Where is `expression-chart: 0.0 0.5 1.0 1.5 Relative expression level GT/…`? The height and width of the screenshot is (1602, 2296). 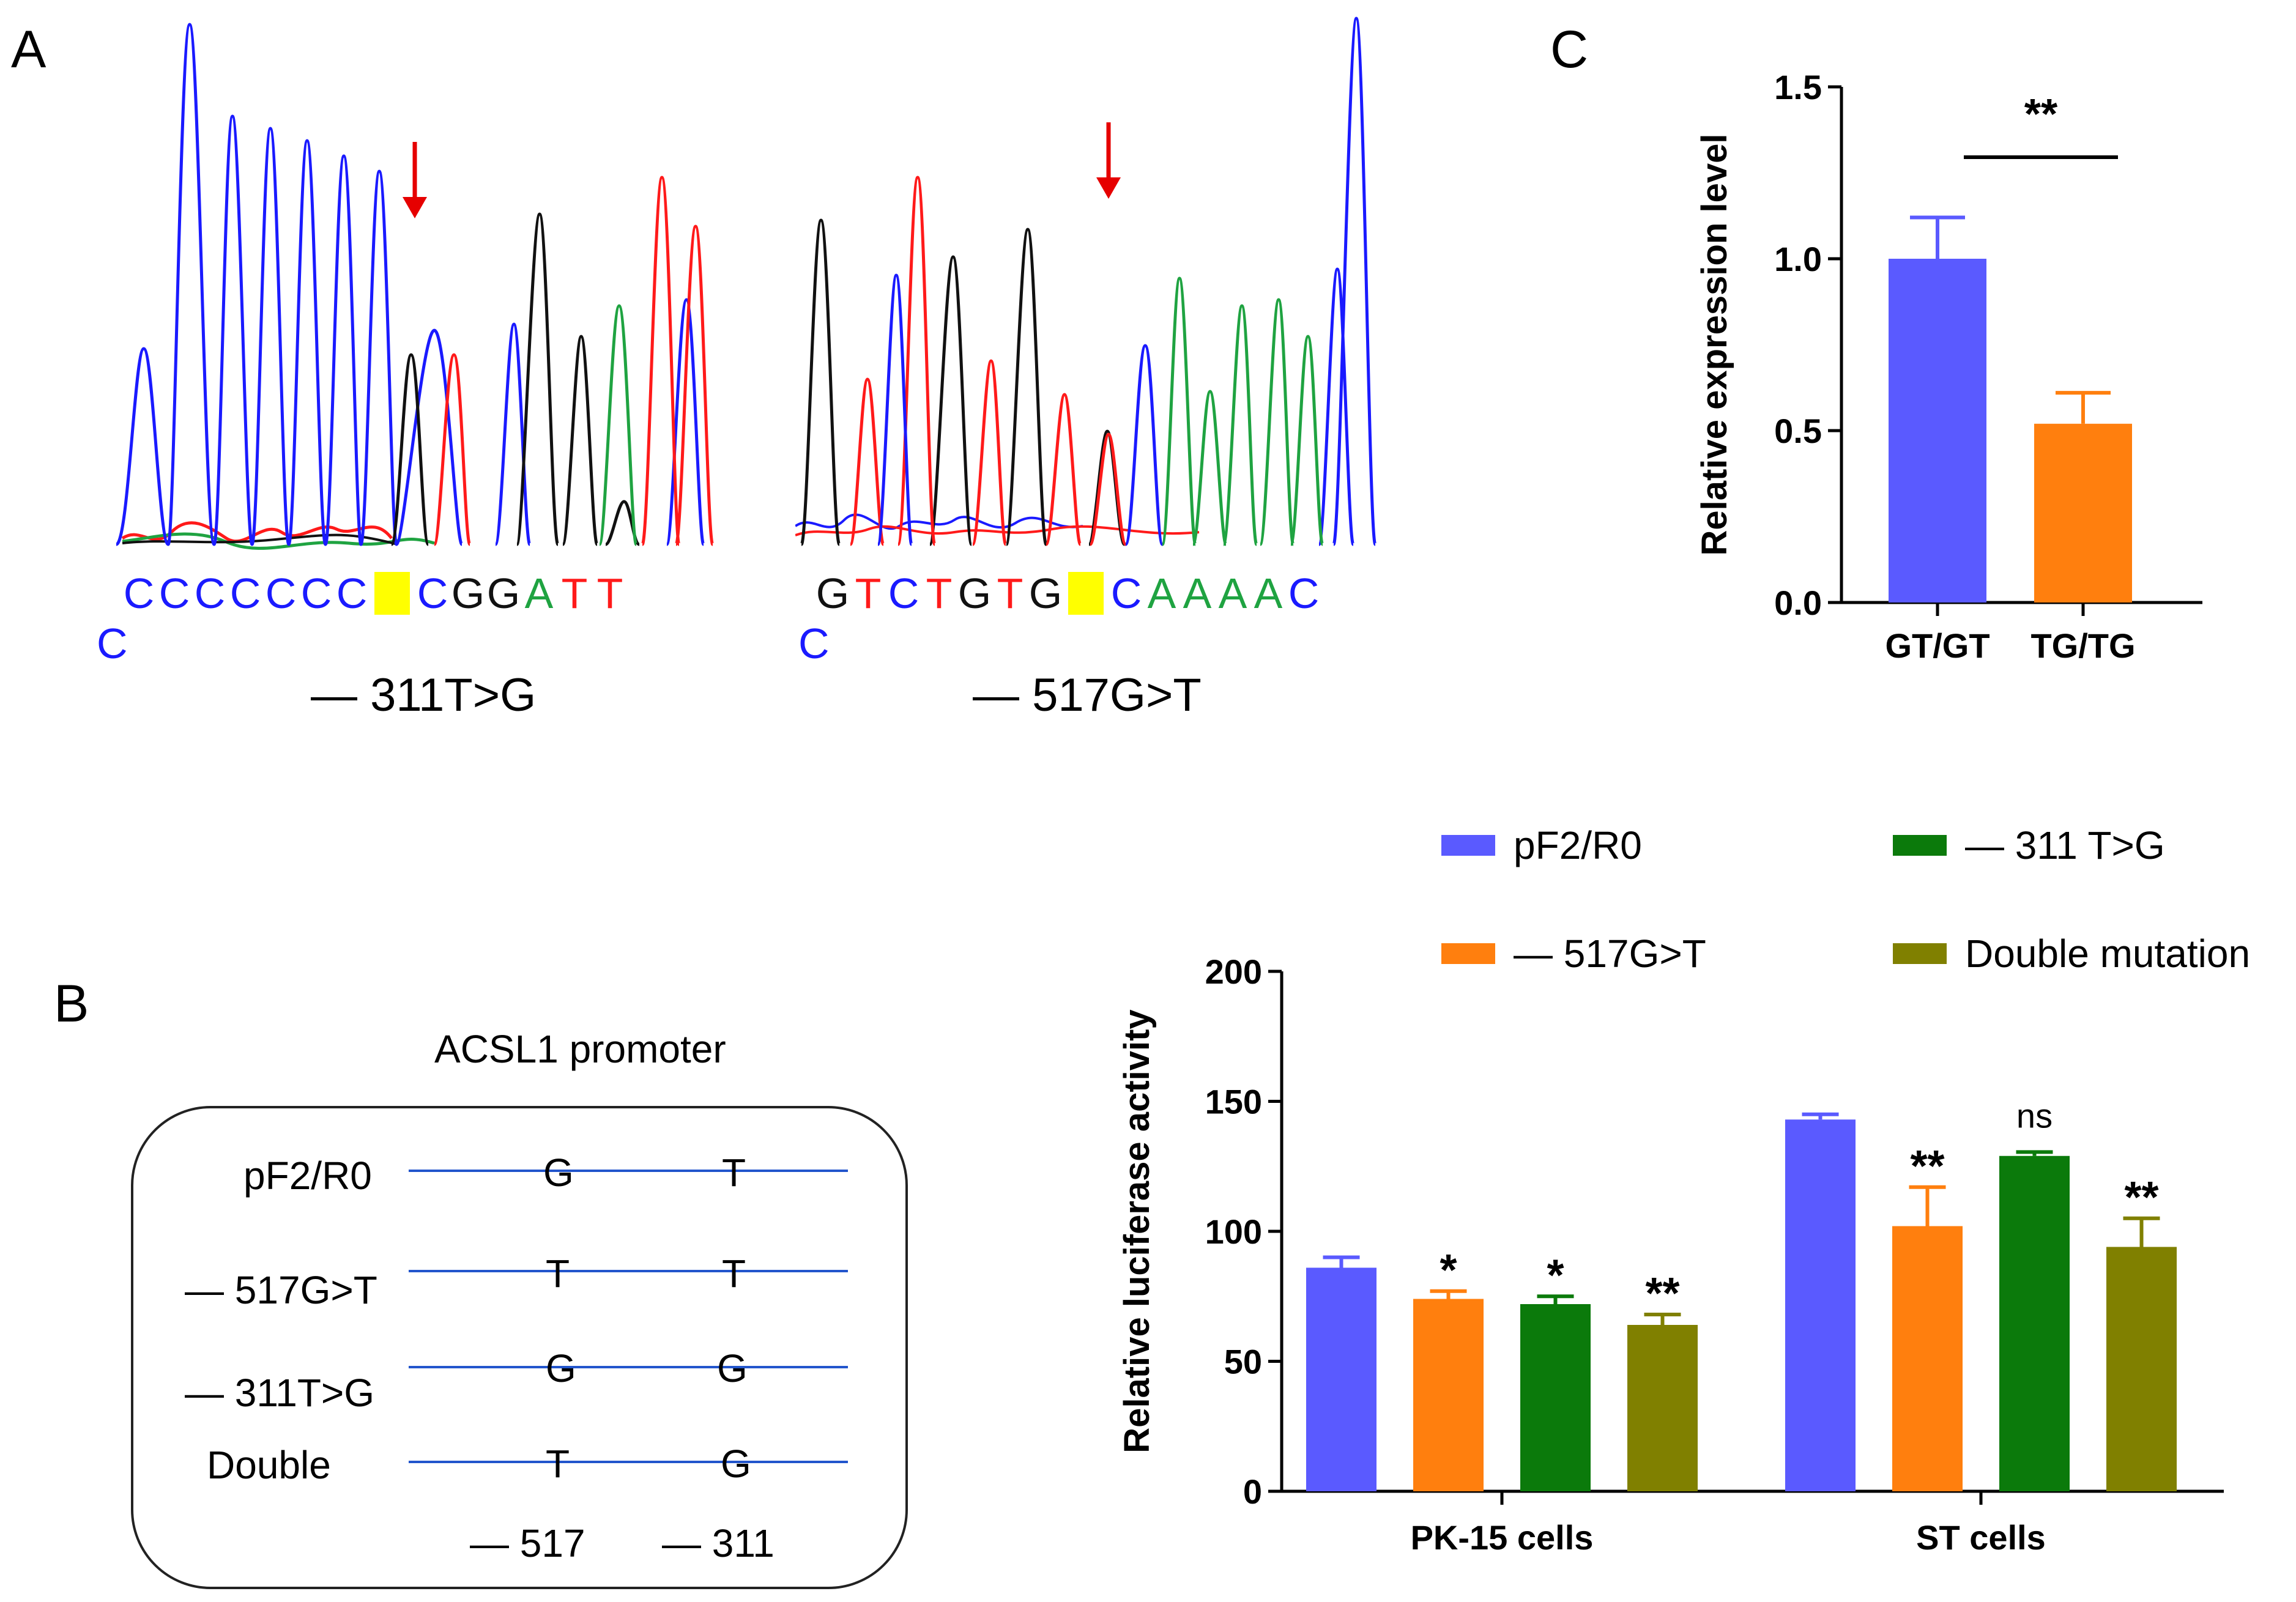
expression-chart: 0.0 0.5 1.0 1.5 Relative expression level GT/… is located at coordinates (1948, 367).